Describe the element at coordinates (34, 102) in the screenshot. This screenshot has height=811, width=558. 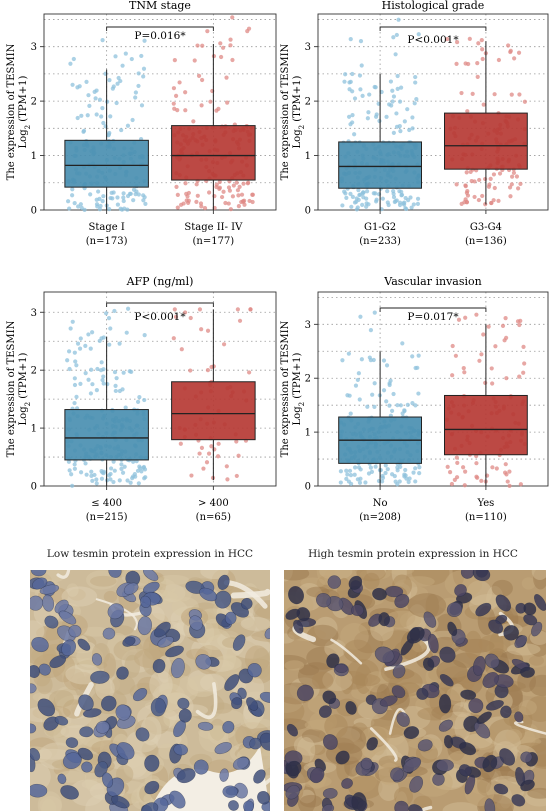
I see `y-tick-label: 2` at that location.